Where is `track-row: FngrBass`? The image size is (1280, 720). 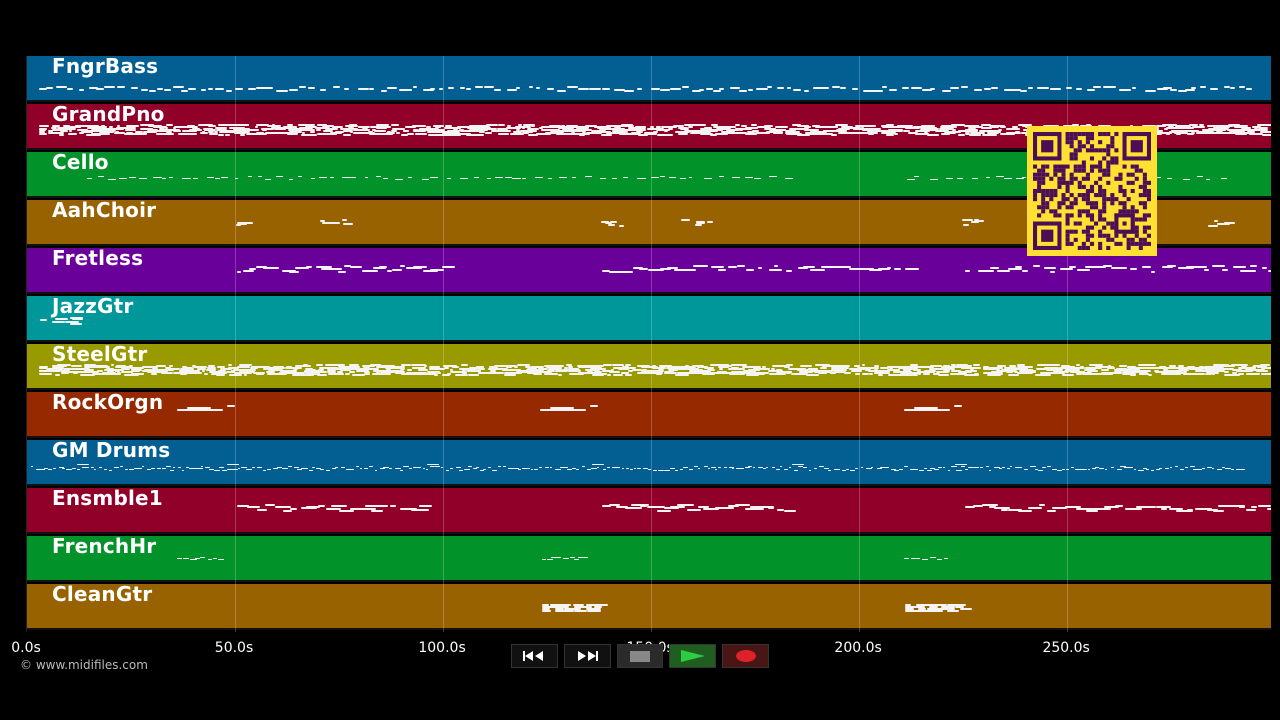 track-row: FngrBass is located at coordinates (649, 79).